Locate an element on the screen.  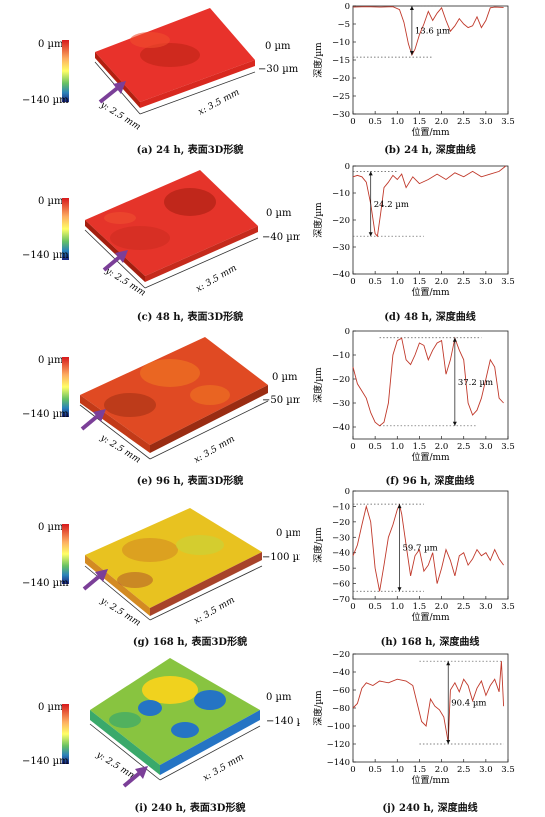
panel-caption: (f) 96 h, 深度曲线 is located at coordinates (430, 481).